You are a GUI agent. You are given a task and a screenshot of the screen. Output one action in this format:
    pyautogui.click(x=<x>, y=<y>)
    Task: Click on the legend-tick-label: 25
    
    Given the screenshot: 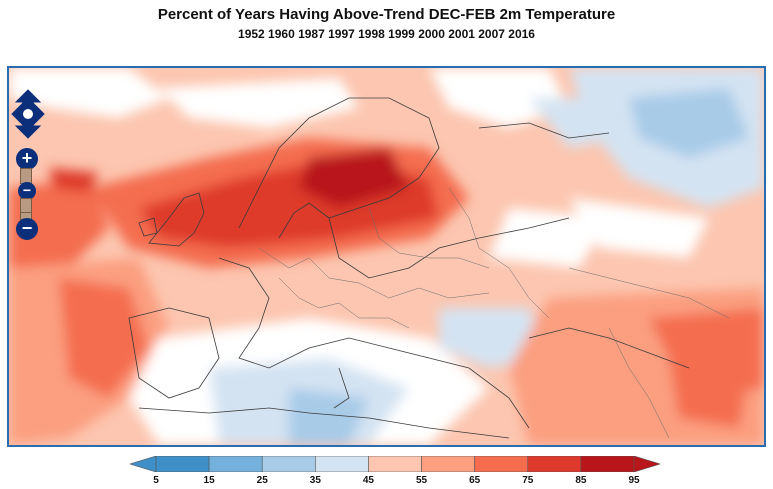 What is the action you would take?
    pyautogui.click(x=262, y=480)
    